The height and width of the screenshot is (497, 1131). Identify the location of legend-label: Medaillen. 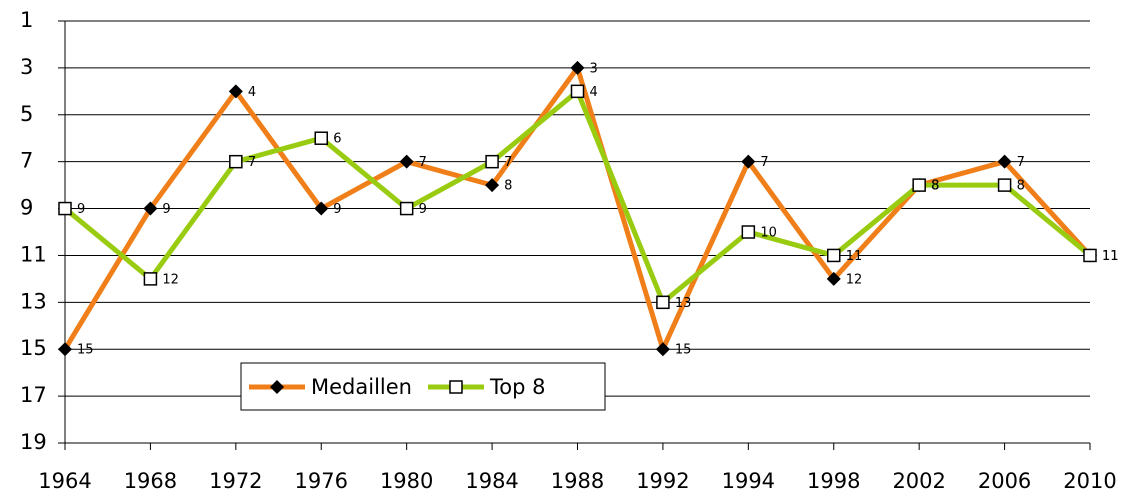
(361, 387).